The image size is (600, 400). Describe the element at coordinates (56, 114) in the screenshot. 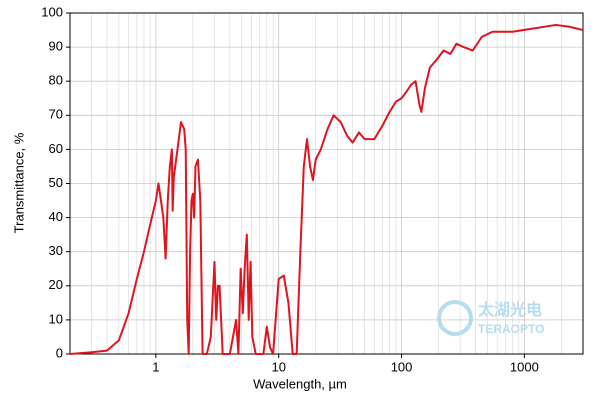

I see `y-tick-label: 70` at that location.